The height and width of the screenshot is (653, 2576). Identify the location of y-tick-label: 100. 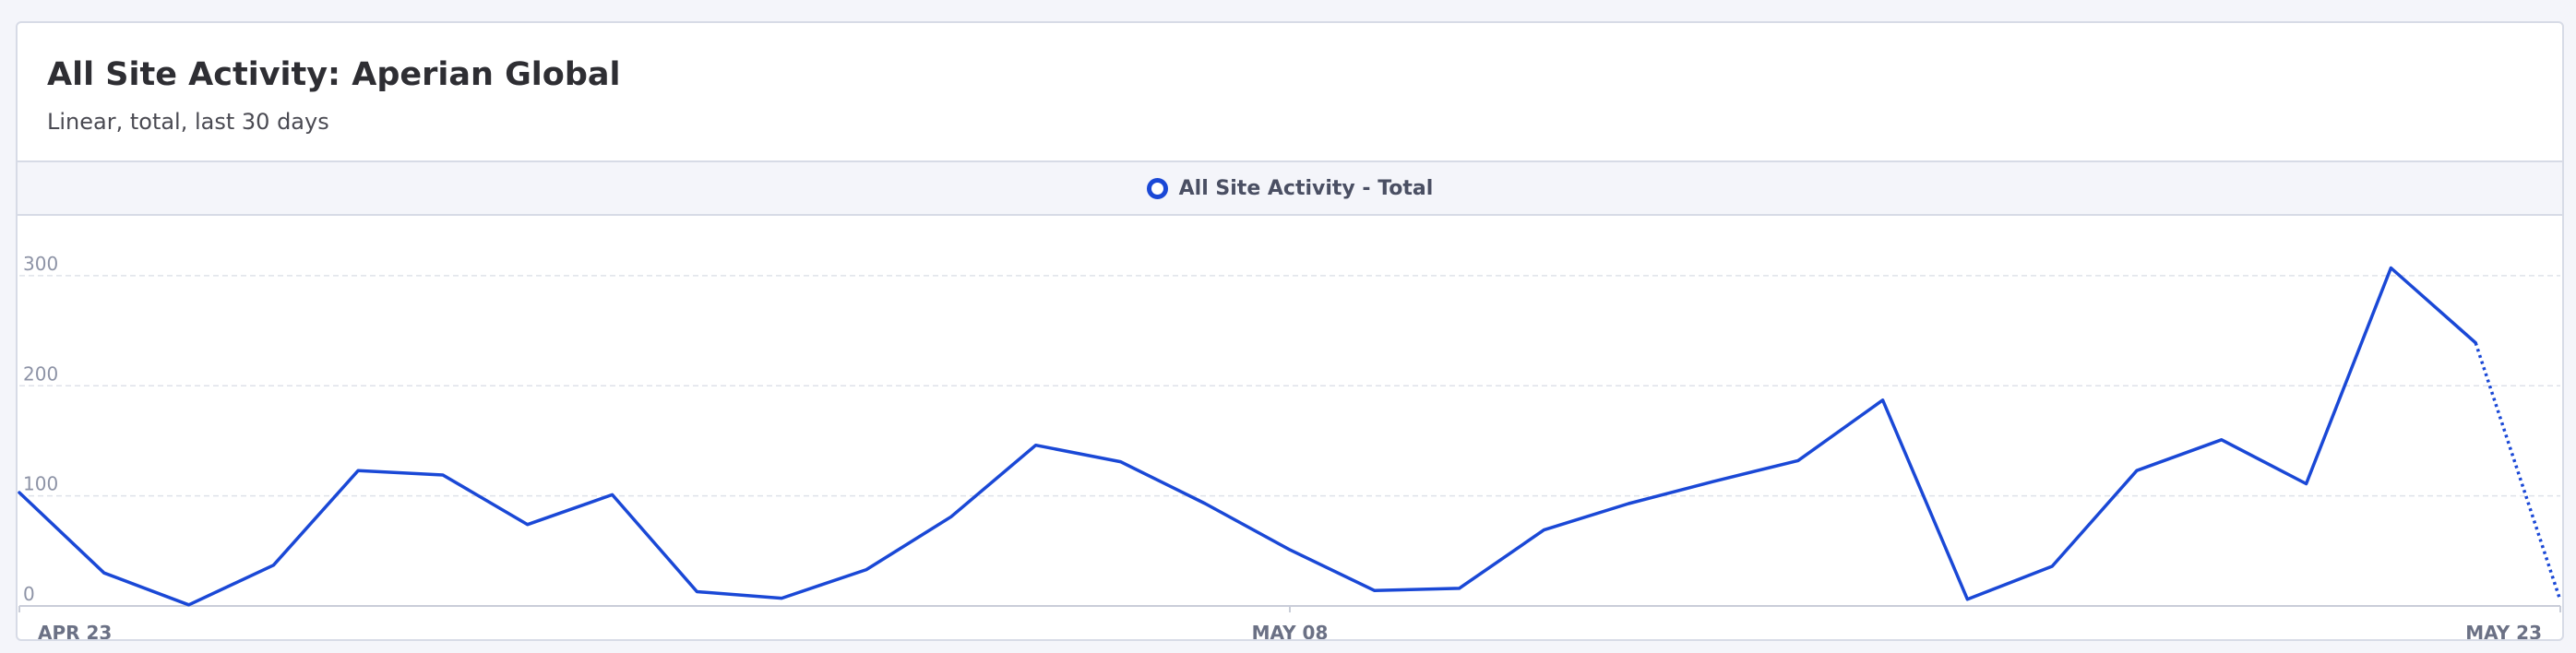
(40, 484).